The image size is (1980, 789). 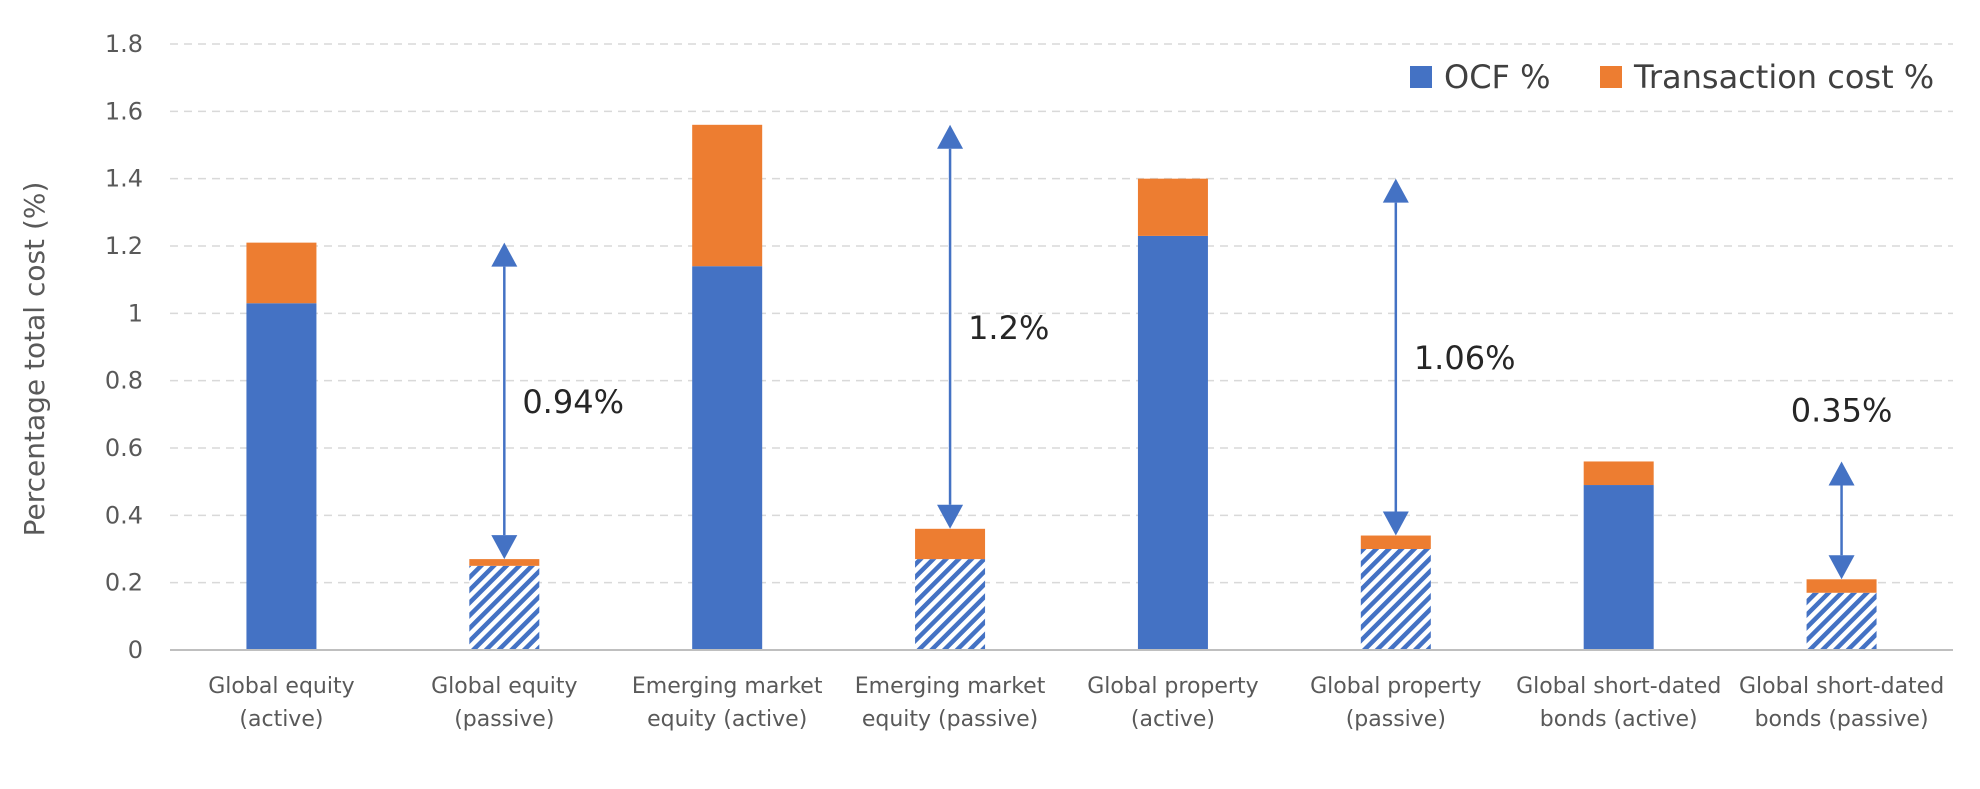 What do you see at coordinates (1497, 77) in the screenshot?
I see `legend-label: OCF %` at bounding box center [1497, 77].